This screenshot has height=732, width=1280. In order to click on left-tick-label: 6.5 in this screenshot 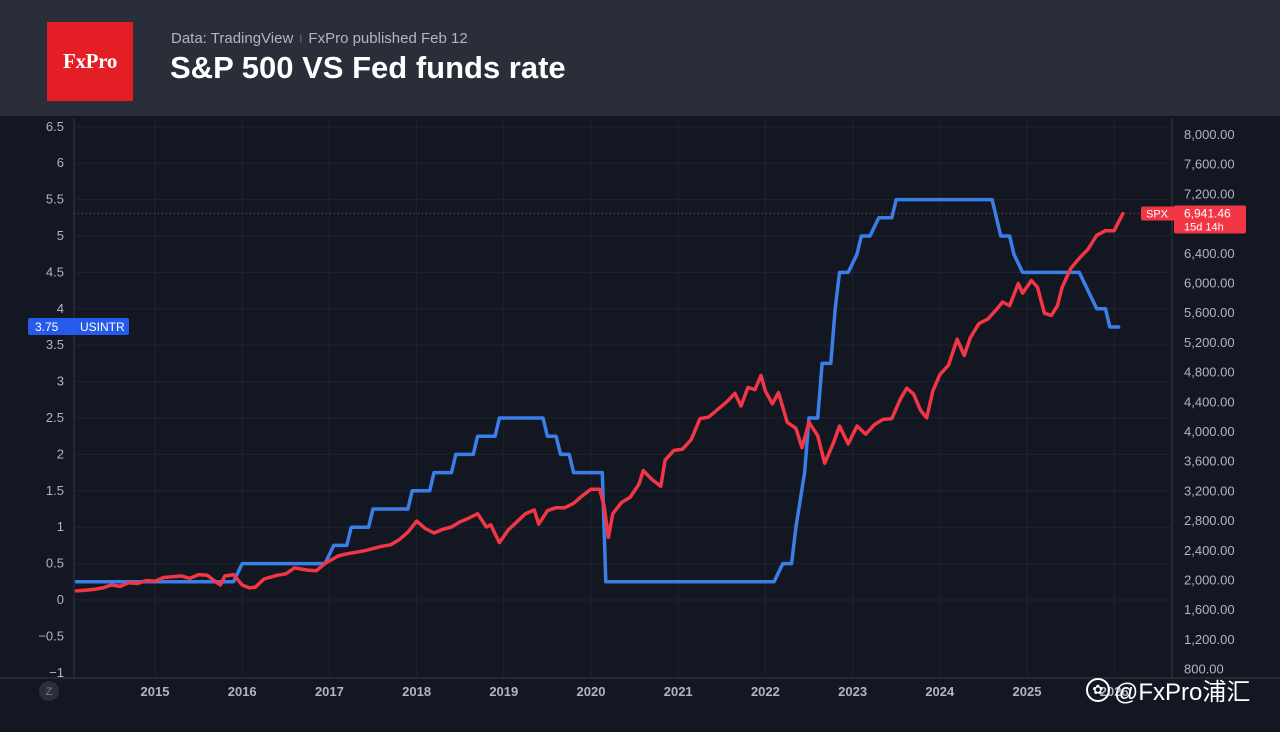, I will do `click(55, 126)`.